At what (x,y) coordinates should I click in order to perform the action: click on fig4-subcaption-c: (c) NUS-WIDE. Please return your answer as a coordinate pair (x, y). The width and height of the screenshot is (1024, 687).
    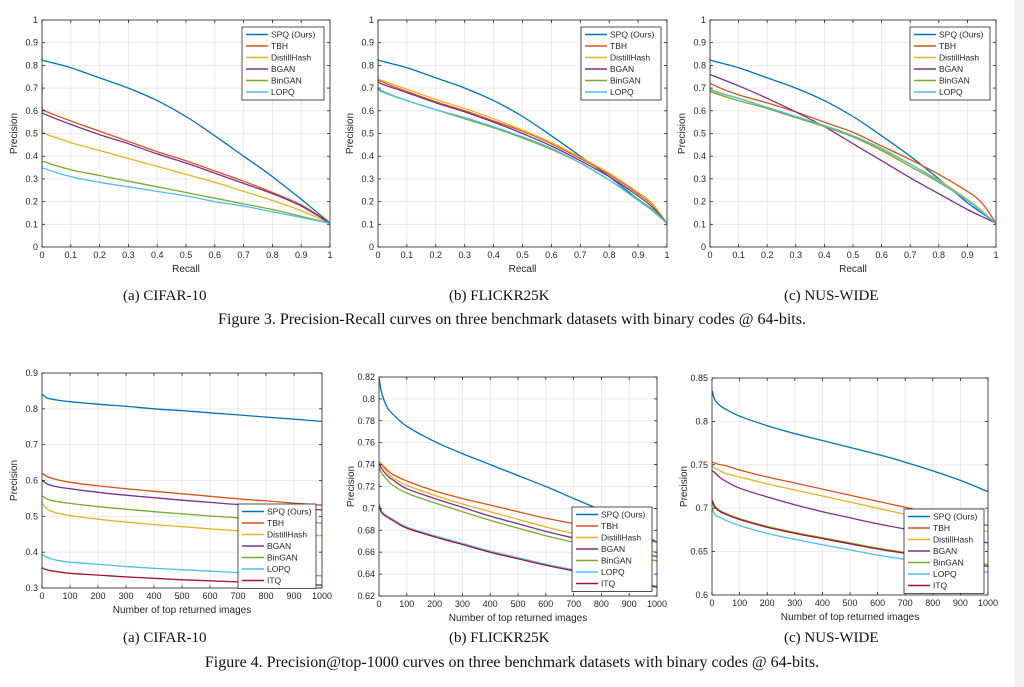
    Looking at the image, I should click on (831, 638).